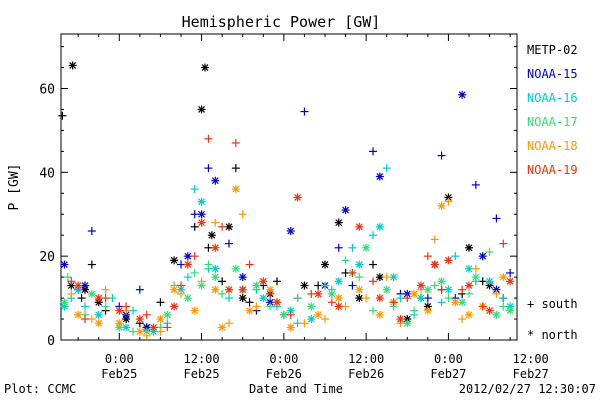  Describe the element at coordinates (552, 146) in the screenshot. I see `legend-entry: NOAA-18` at that location.